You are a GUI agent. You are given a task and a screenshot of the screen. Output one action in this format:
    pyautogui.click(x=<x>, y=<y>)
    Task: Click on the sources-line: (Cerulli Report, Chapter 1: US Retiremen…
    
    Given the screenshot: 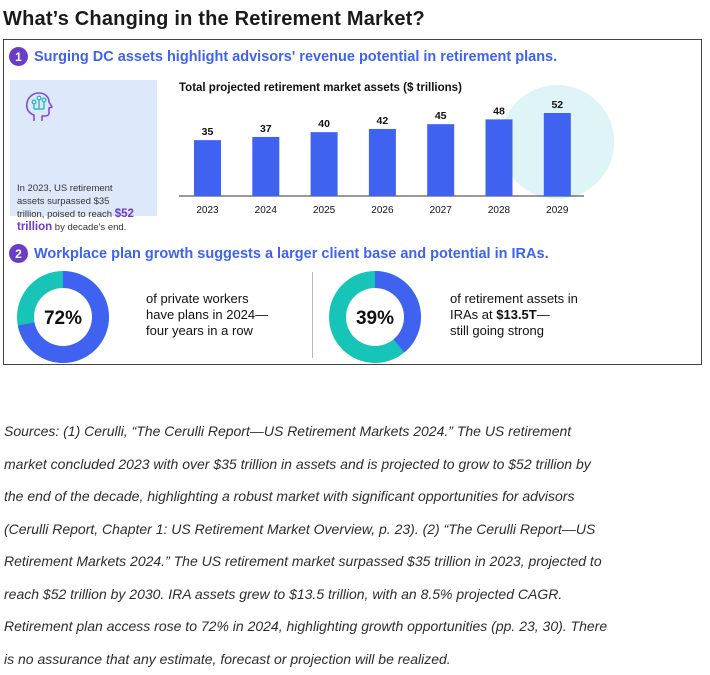 What is the action you would take?
    pyautogui.click(x=356, y=529)
    